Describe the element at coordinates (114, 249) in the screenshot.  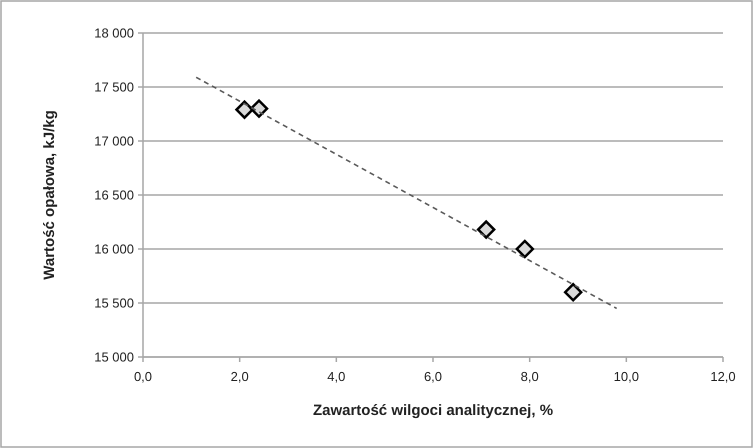
I see `y-tick-label: 16 000` at that location.